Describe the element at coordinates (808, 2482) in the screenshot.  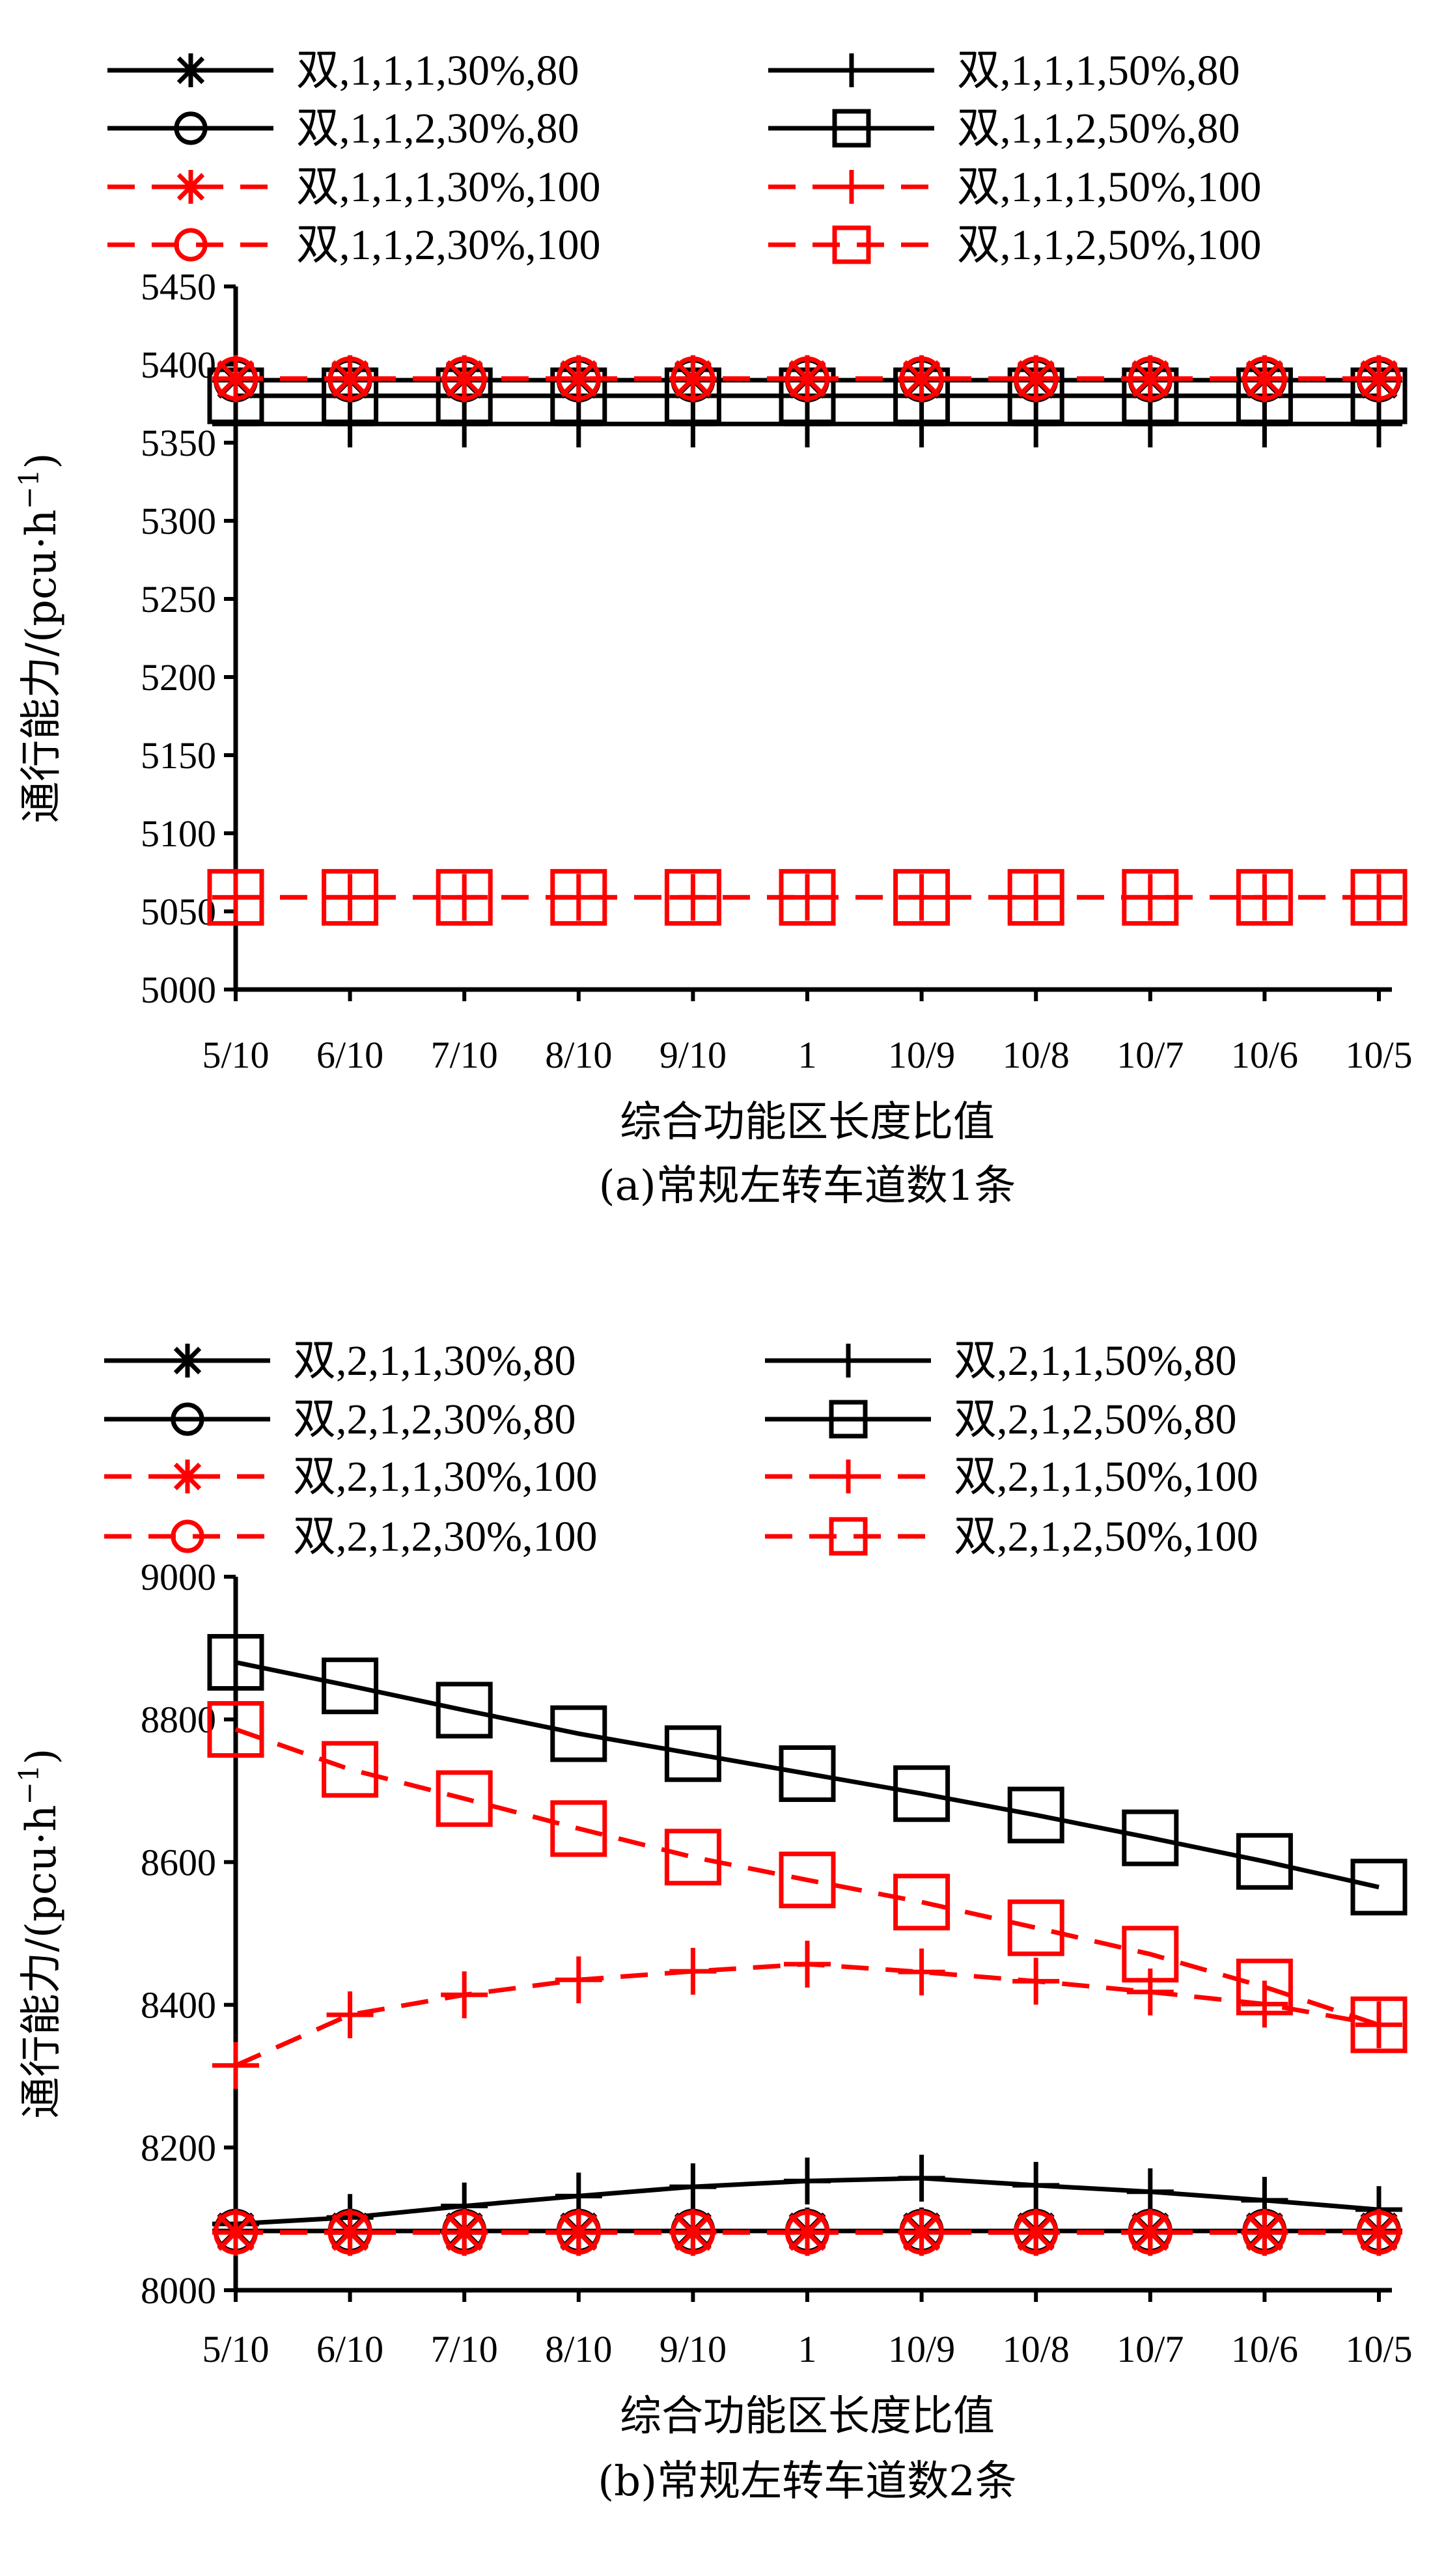
I see `caption-b: (b)常规左转车道数2条` at that location.